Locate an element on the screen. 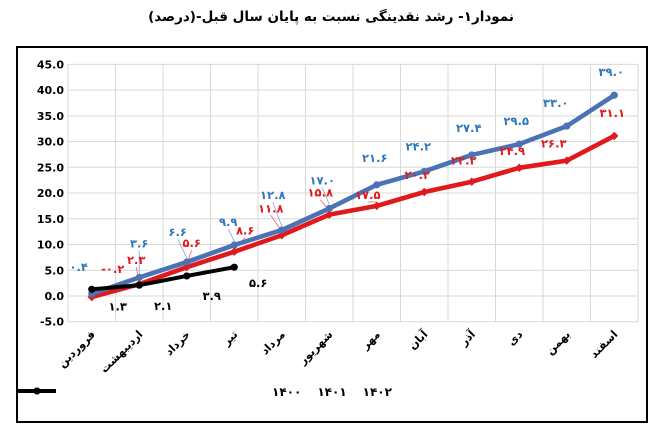 The image size is (662, 430). data-label-leader-lines is located at coordinates (256, 234).